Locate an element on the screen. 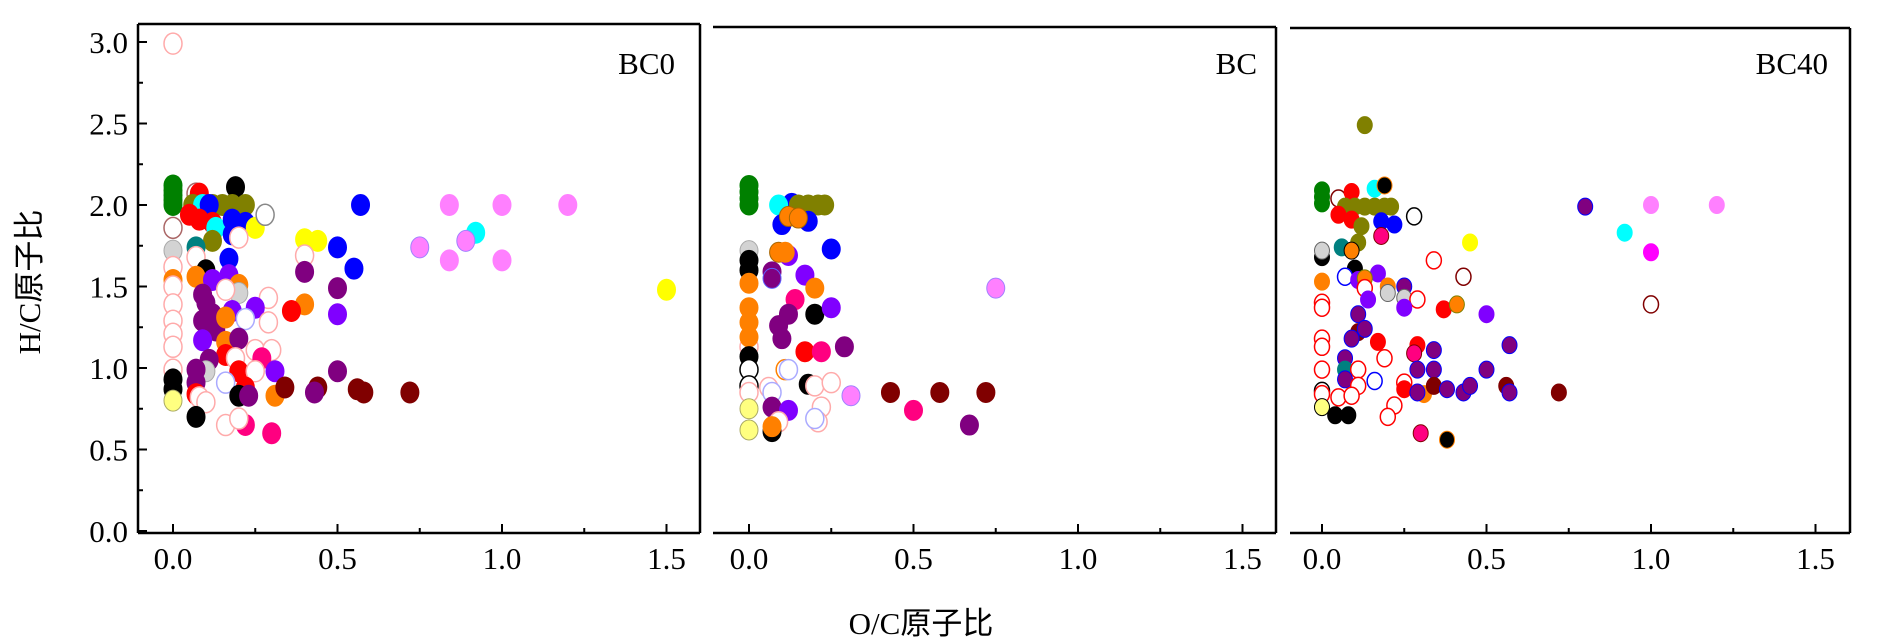 Image resolution: width=1890 pixels, height=639 pixels. y-tick-label: 1.5 is located at coordinates (108, 287).